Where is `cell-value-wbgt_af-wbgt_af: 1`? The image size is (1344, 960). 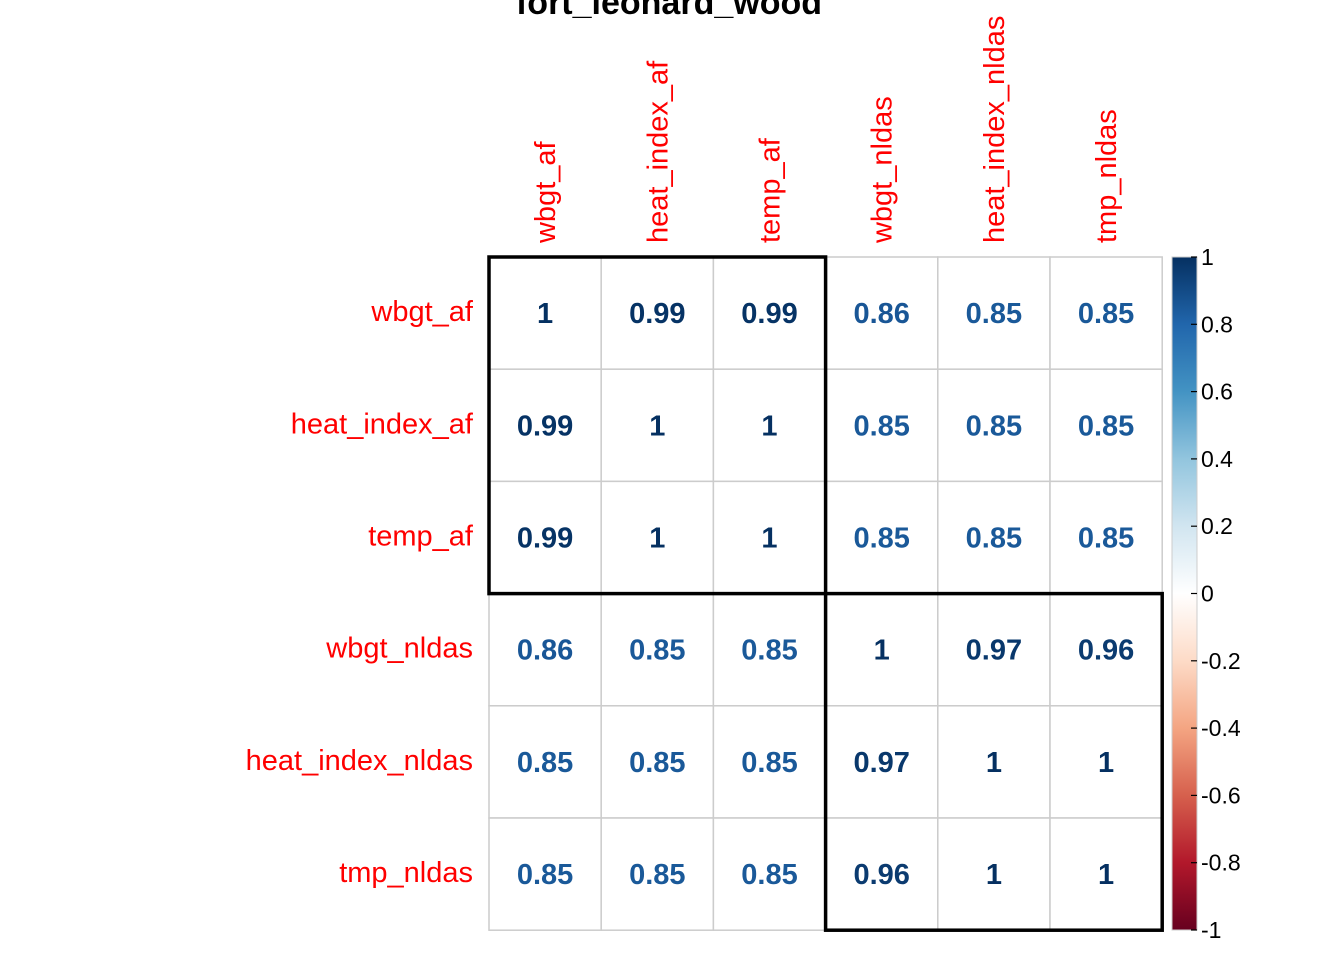 cell-value-wbgt_af-wbgt_af: 1 is located at coordinates (545, 314).